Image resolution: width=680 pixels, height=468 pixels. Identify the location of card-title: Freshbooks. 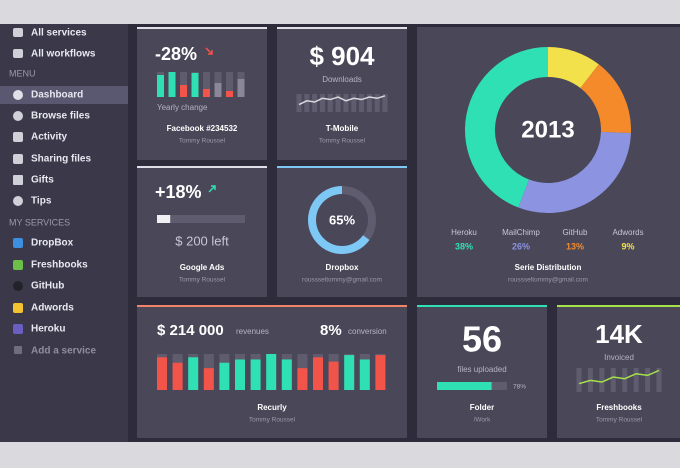
(619, 407).